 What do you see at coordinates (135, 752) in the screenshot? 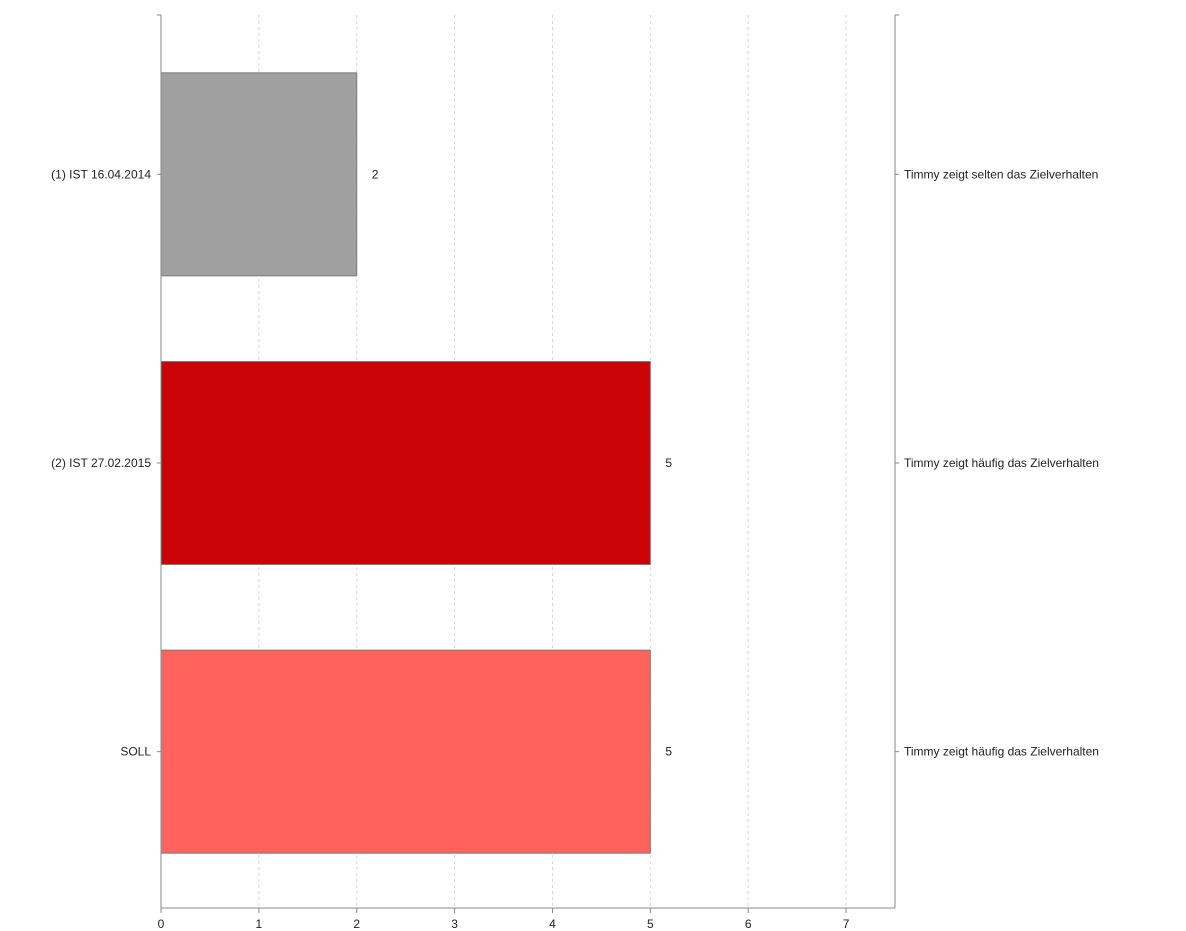
I see `category-label: SOLL` at bounding box center [135, 752].